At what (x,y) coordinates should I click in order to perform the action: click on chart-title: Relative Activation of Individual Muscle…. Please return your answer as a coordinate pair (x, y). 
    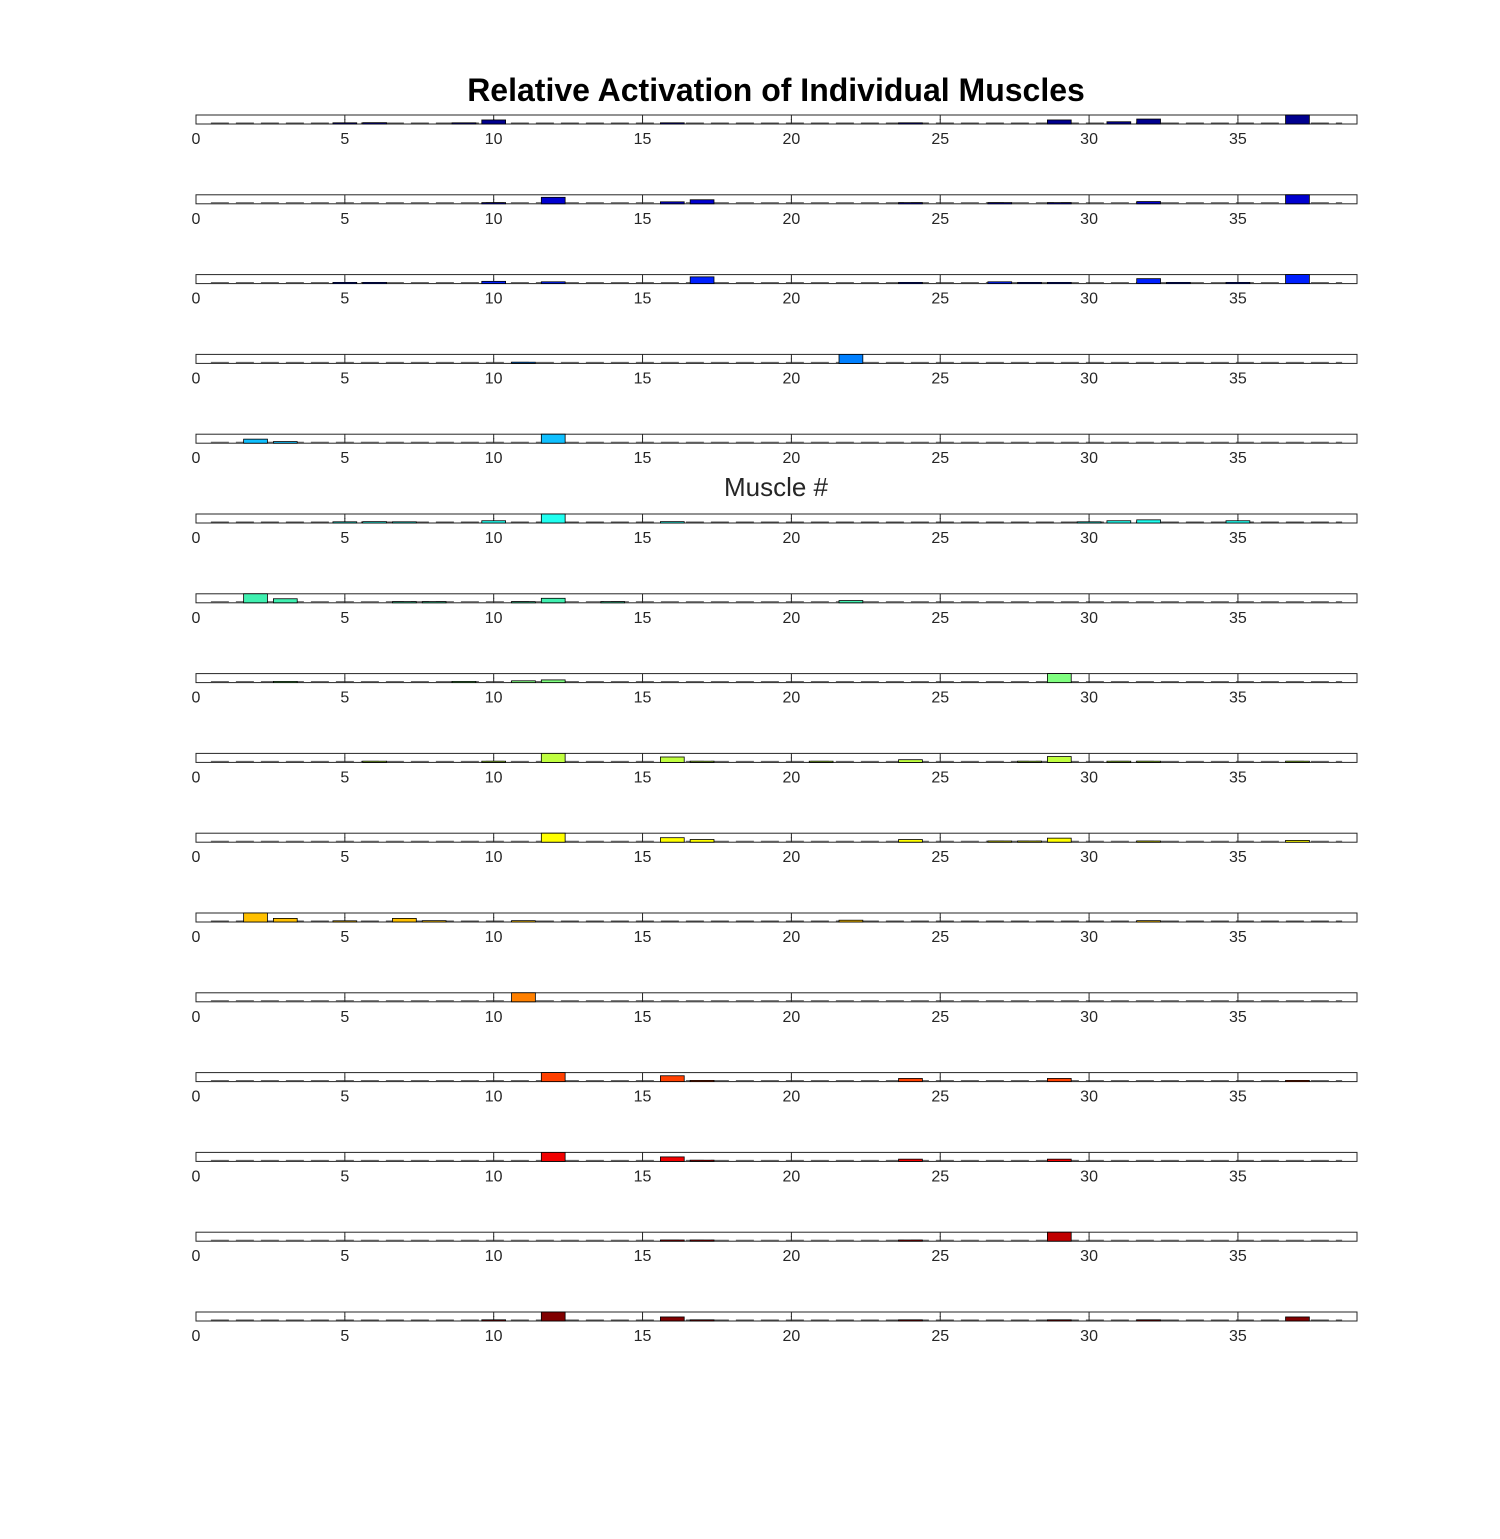
    Looking at the image, I should click on (776, 90).